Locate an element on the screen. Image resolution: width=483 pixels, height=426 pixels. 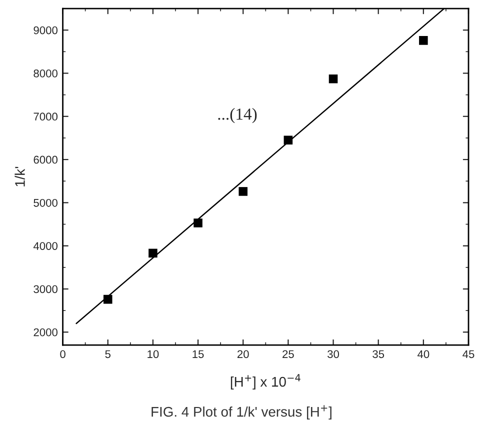
x-tick-label: 10 is located at coordinates (153, 354).